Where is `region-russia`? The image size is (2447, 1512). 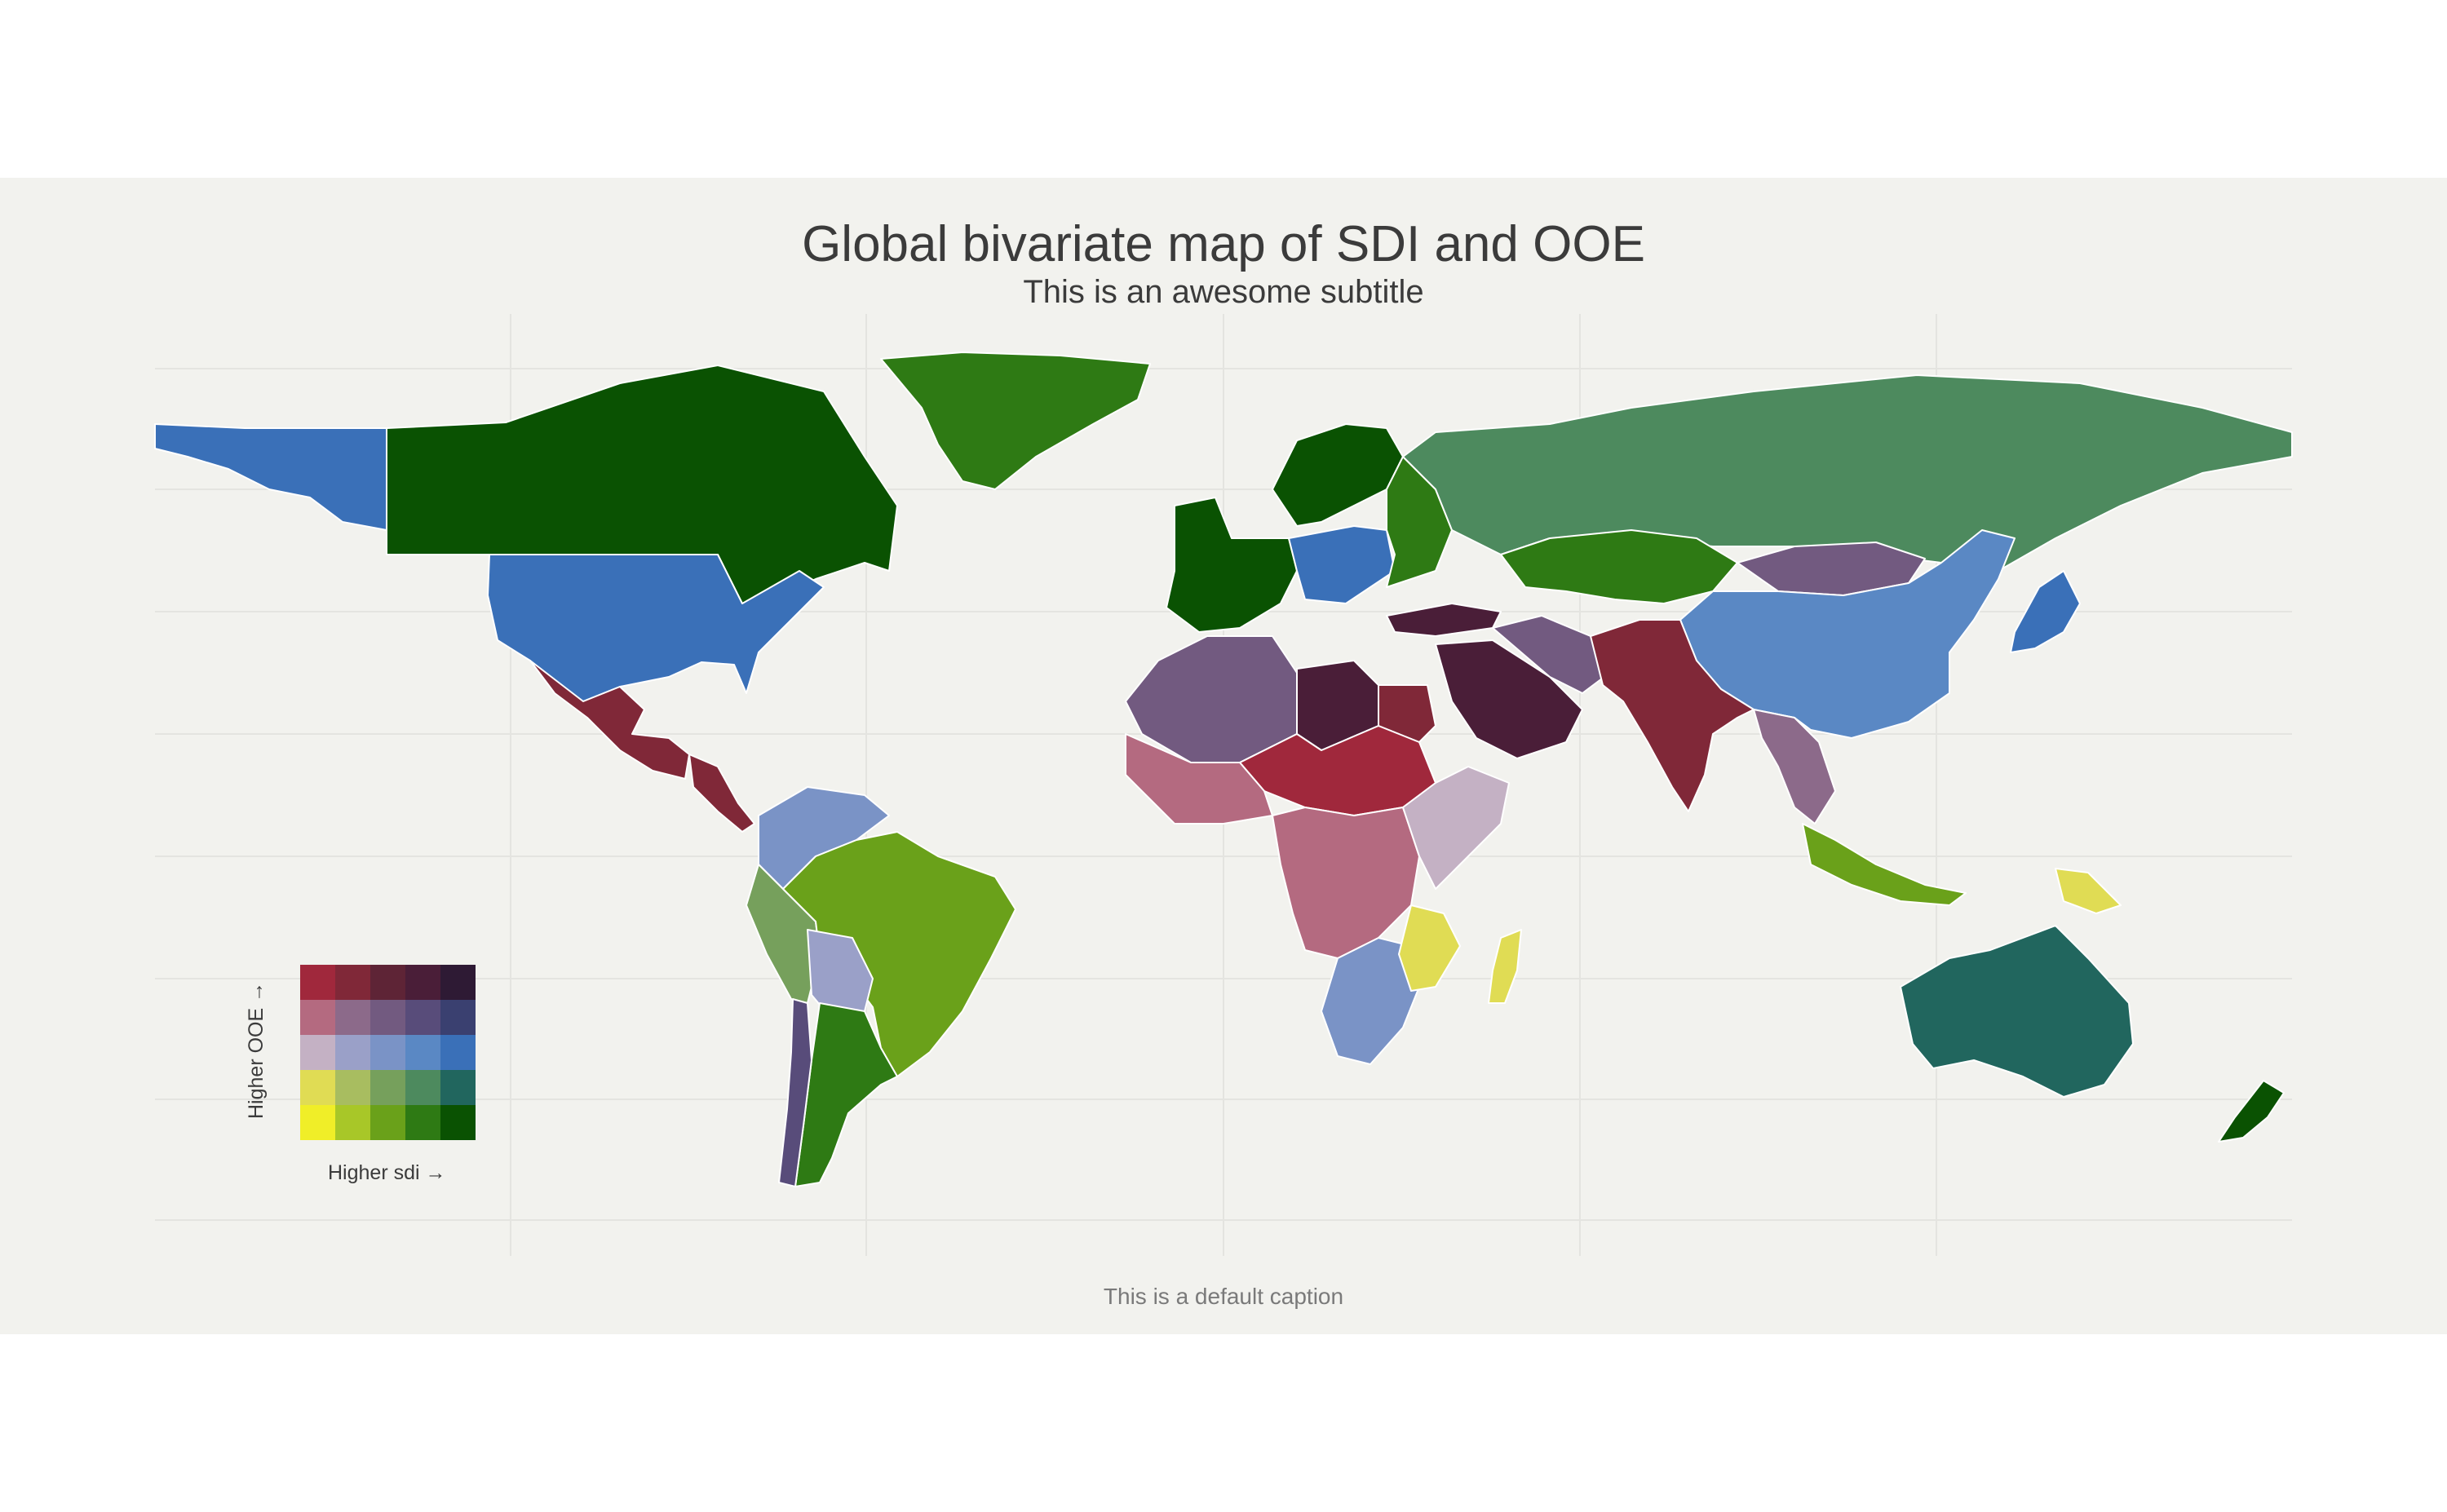 region-russia is located at coordinates (1847, 473).